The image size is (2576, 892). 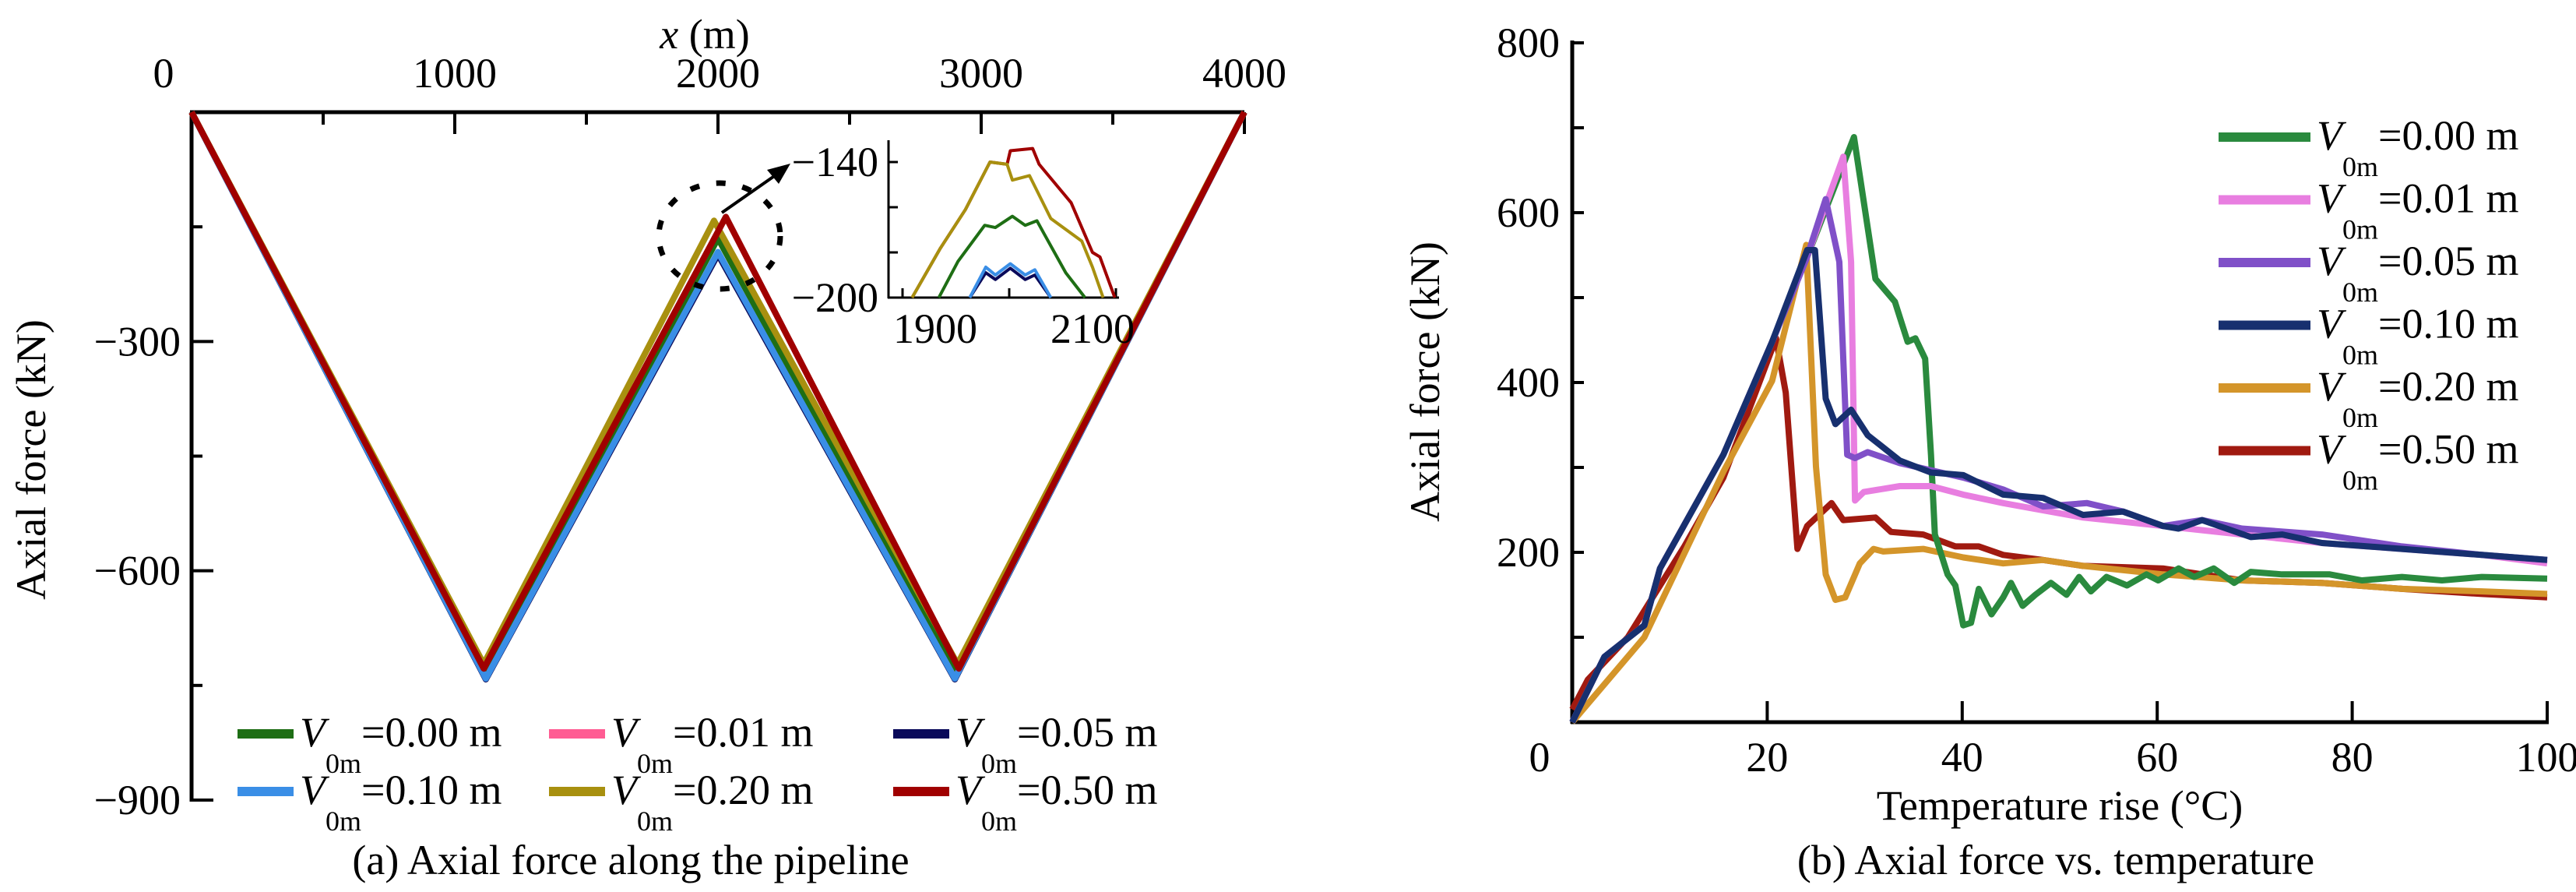 I want to click on x-tick-label: 100, so click(x=2546, y=757).